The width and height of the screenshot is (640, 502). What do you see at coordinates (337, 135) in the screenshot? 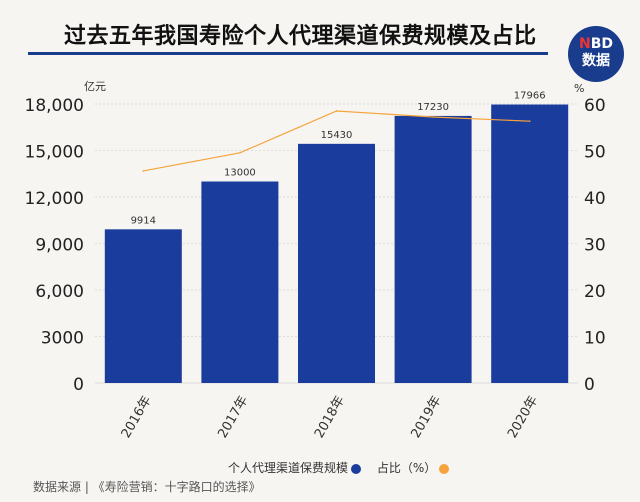
I see `bar-label: 15430` at bounding box center [337, 135].